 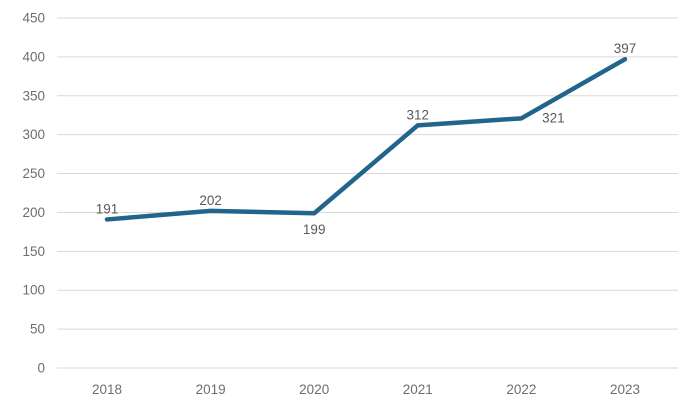 I want to click on data-point-label: 199, so click(x=314, y=229).